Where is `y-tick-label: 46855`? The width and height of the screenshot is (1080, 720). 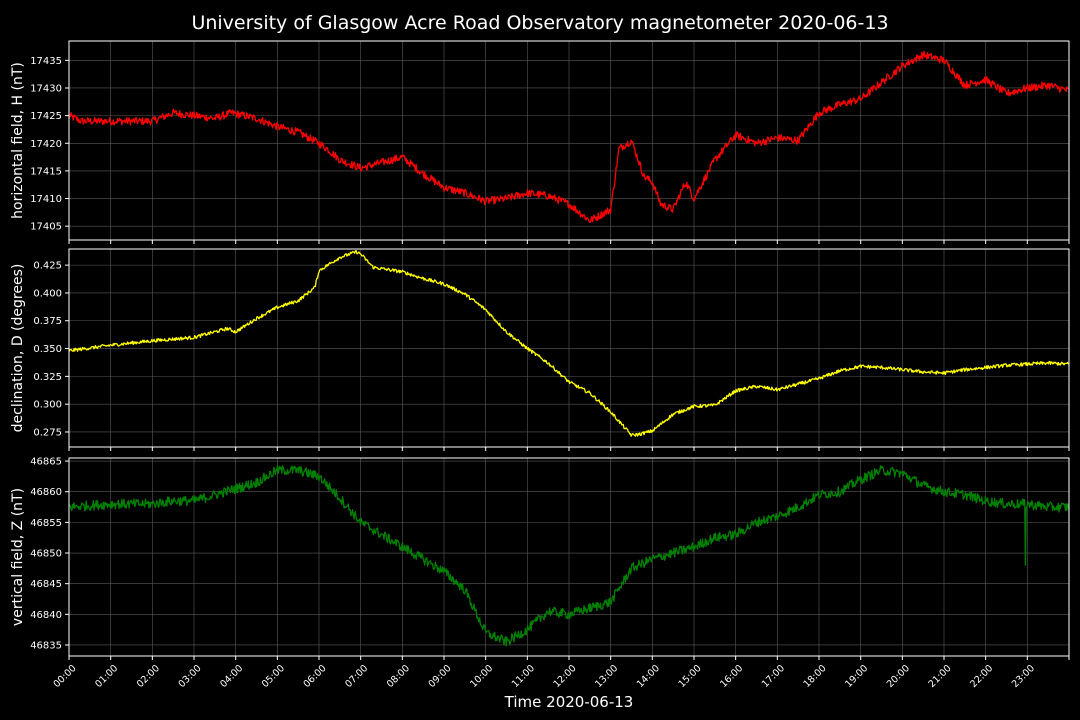
y-tick-label: 46855 is located at coordinates (46, 523).